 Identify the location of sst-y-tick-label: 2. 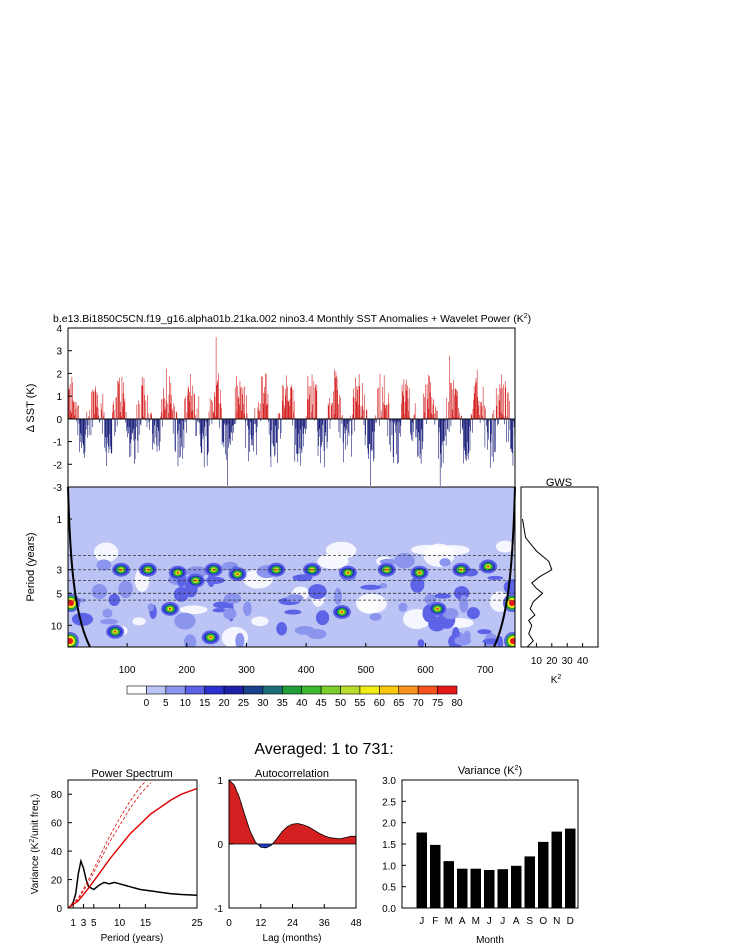
(59, 374).